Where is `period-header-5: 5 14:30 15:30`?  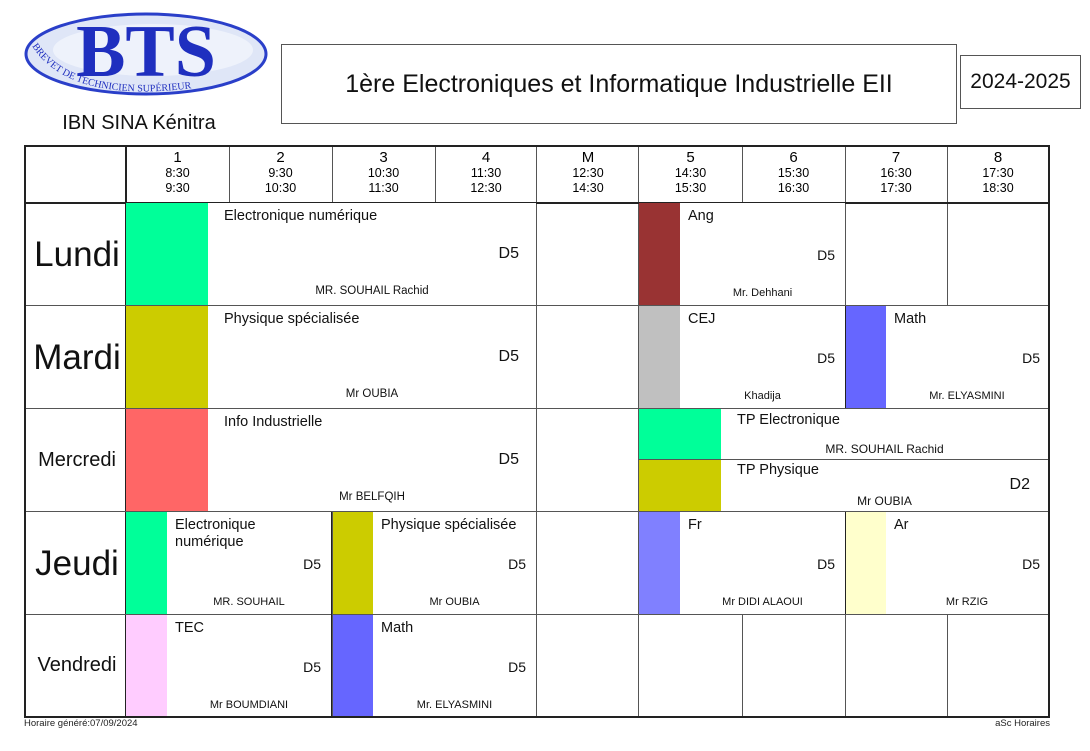
period-header-5: 5 14:30 15:30 is located at coordinates (690, 175).